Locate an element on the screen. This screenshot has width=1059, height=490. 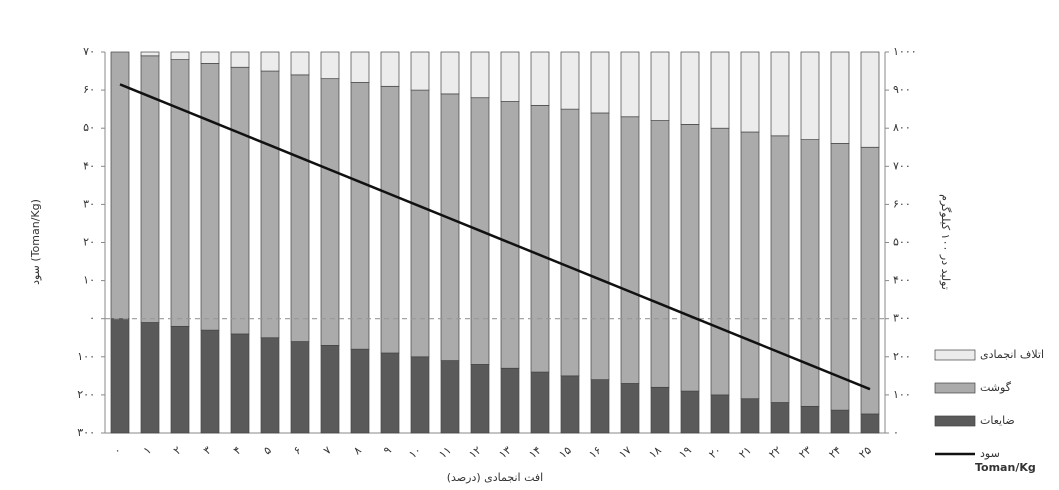
y-tick-label: ۲۰ is located at coordinates (89, 242).